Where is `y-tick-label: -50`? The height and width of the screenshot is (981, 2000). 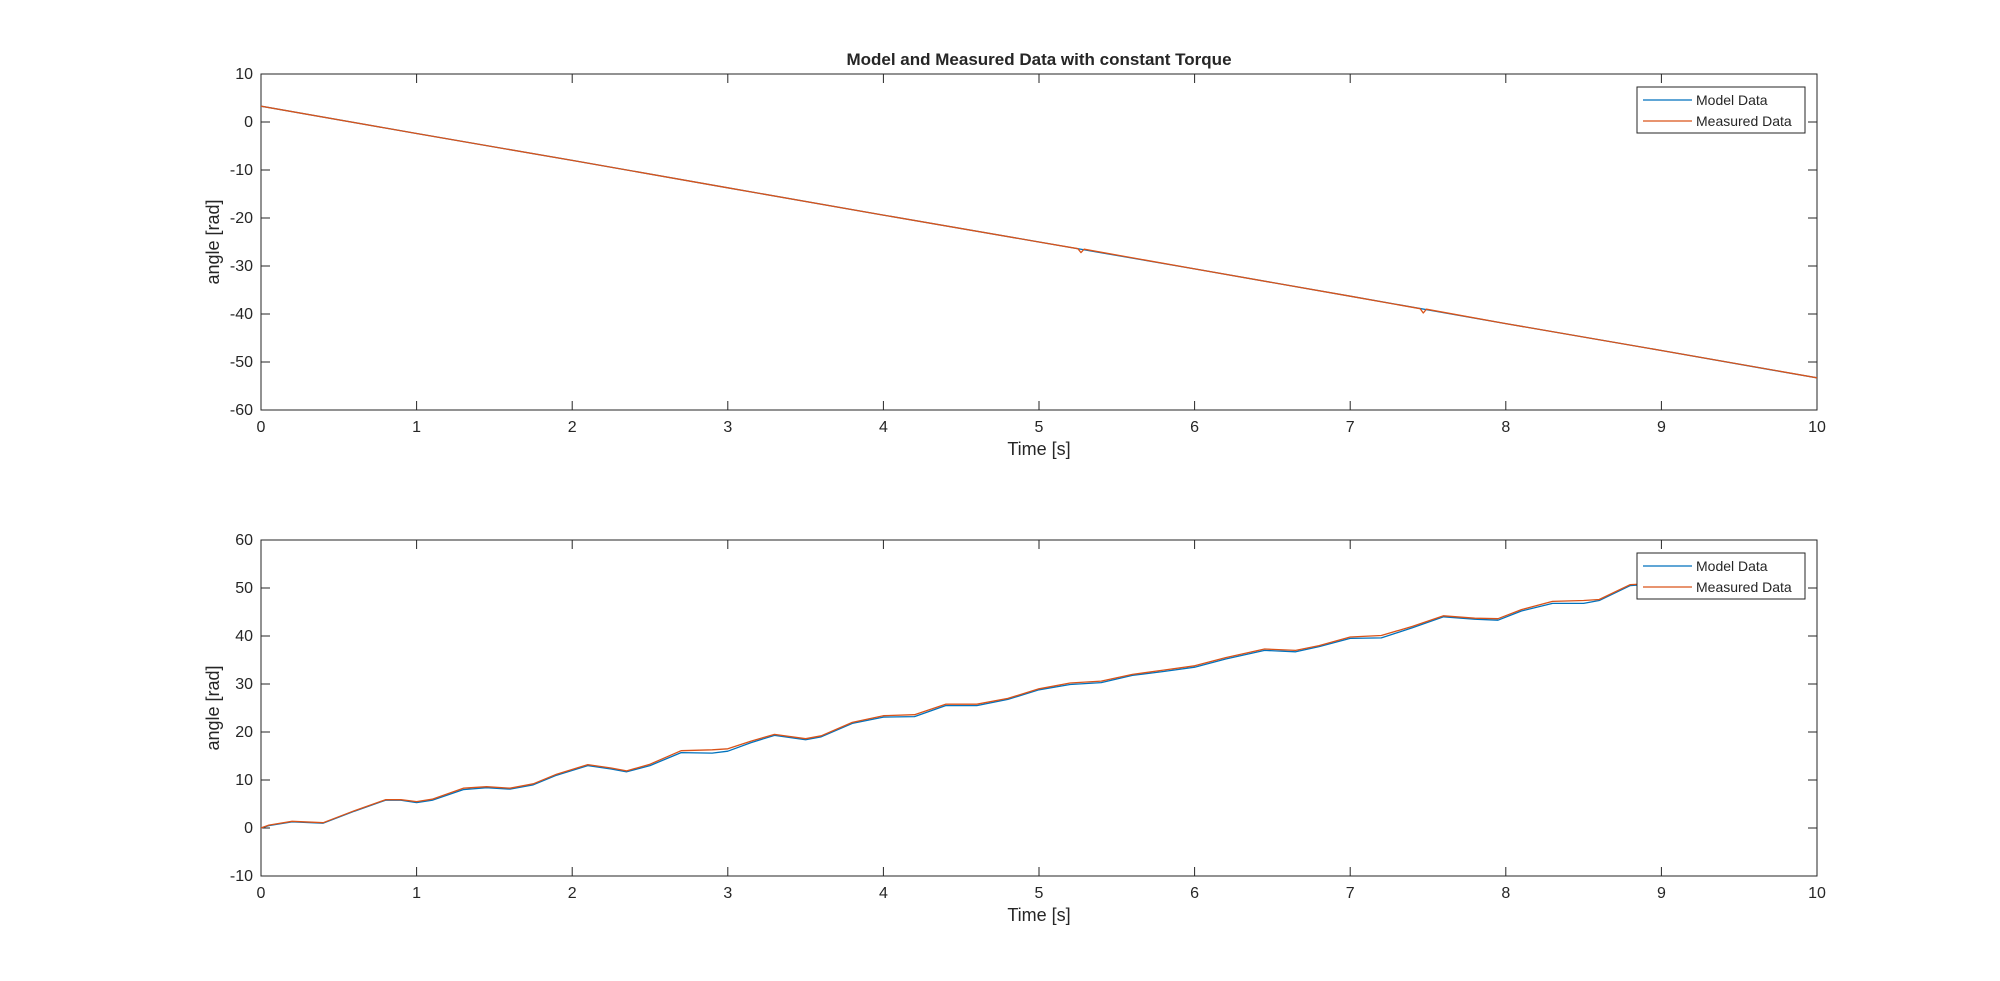 y-tick-label: -50 is located at coordinates (241, 362).